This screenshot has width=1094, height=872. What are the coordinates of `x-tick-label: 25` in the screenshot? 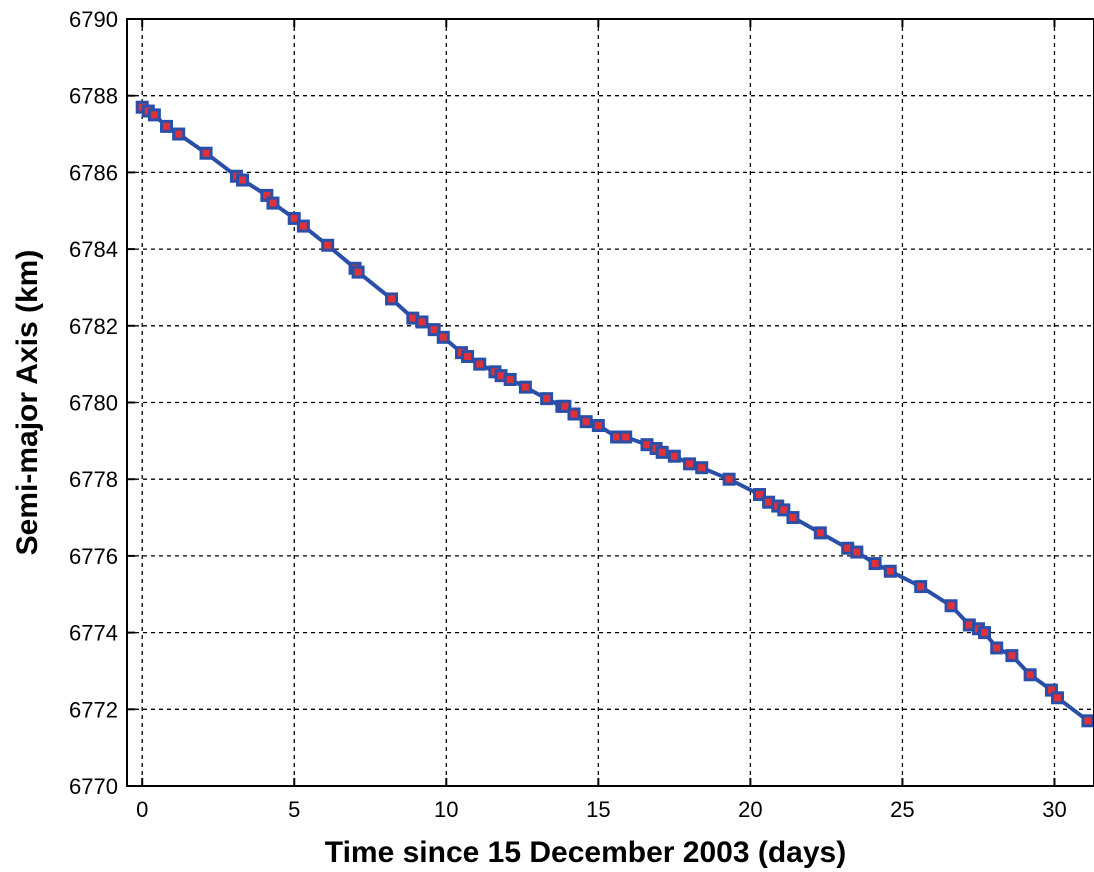 It's located at (902, 809).